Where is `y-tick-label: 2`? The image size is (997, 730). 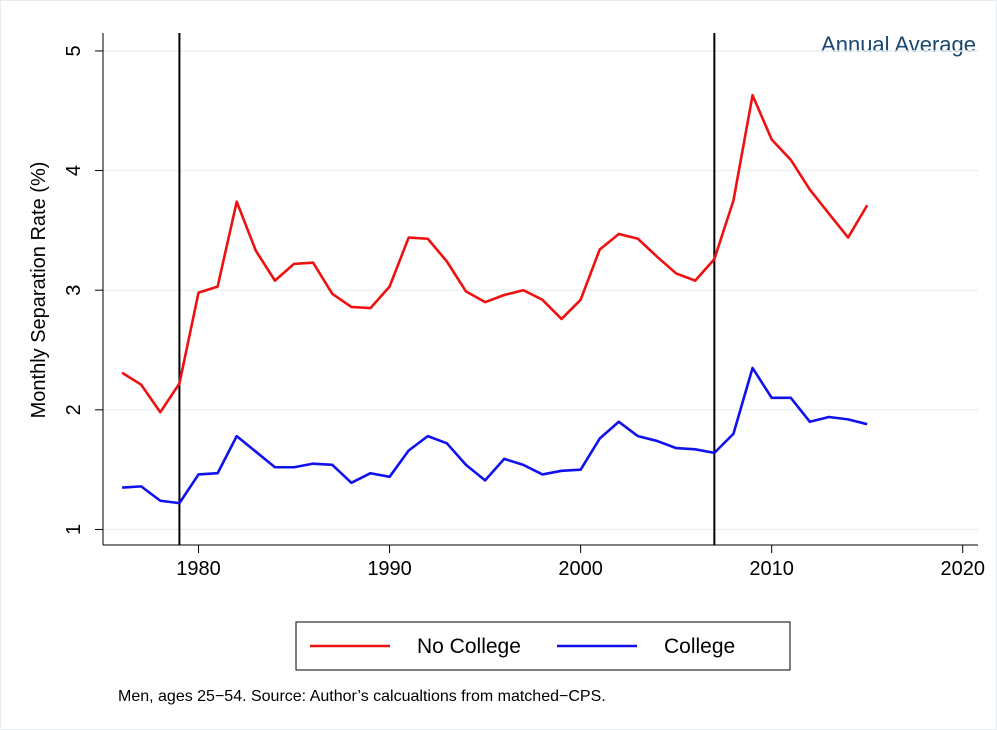 y-tick-label: 2 is located at coordinates (74, 409).